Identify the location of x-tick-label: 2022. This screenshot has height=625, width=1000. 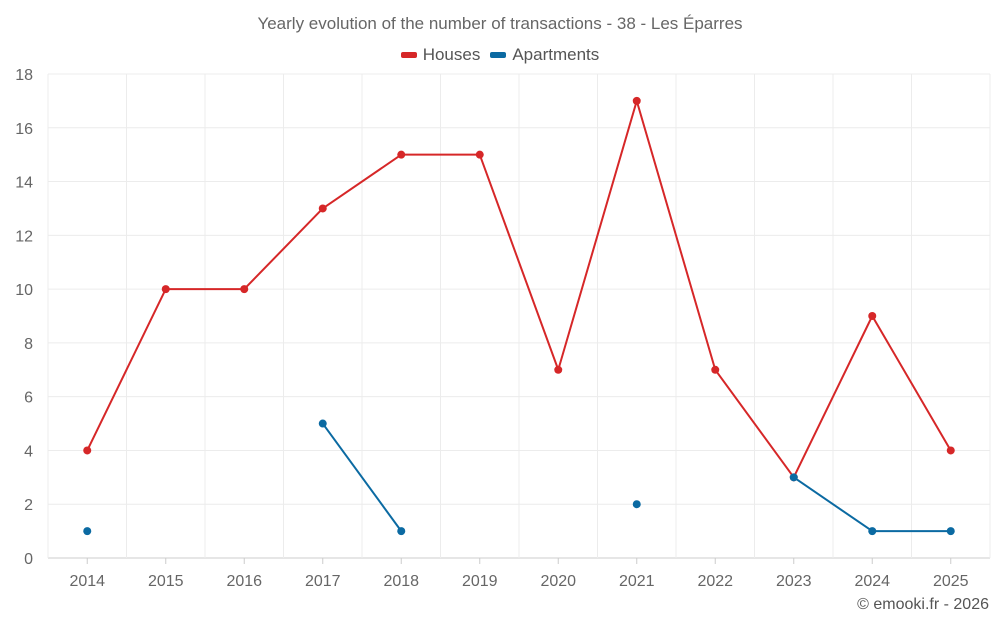
(715, 581).